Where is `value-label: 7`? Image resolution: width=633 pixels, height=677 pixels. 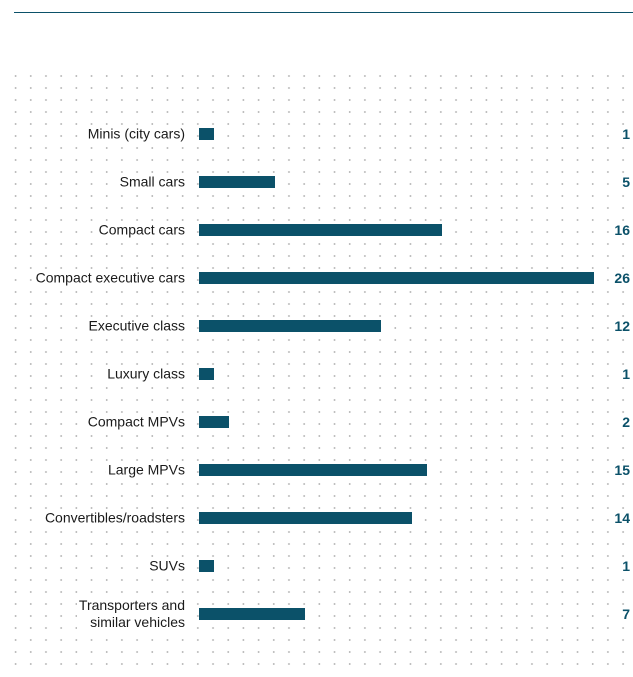
value-label: 7 is located at coordinates (624, 614).